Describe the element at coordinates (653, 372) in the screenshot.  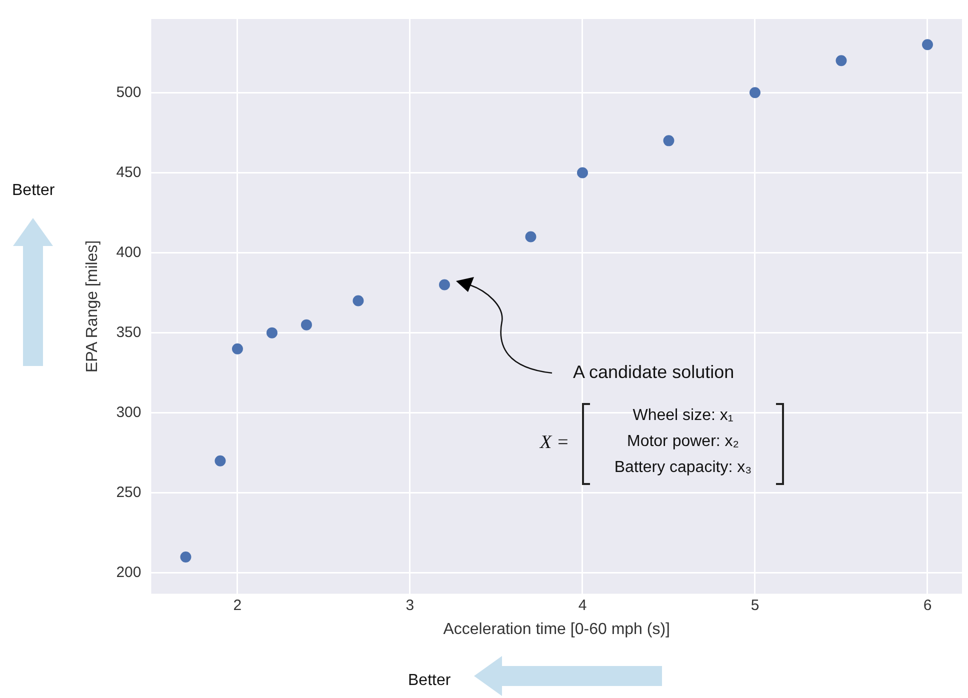
I see `annotation: A candidate solution` at that location.